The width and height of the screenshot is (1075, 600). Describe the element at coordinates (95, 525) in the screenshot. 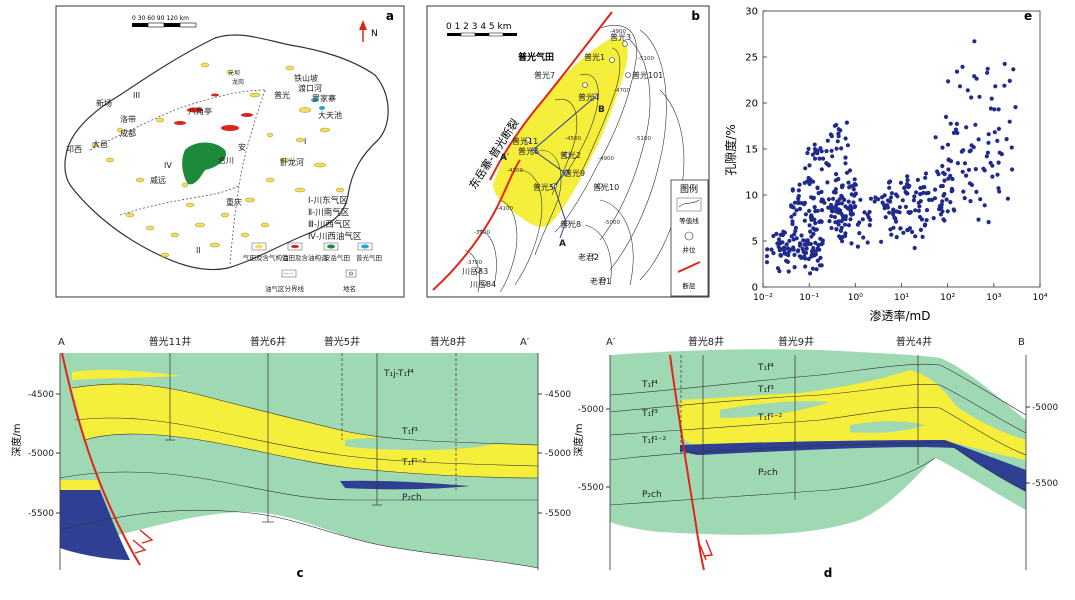

I see `c-blue-footwall` at that location.